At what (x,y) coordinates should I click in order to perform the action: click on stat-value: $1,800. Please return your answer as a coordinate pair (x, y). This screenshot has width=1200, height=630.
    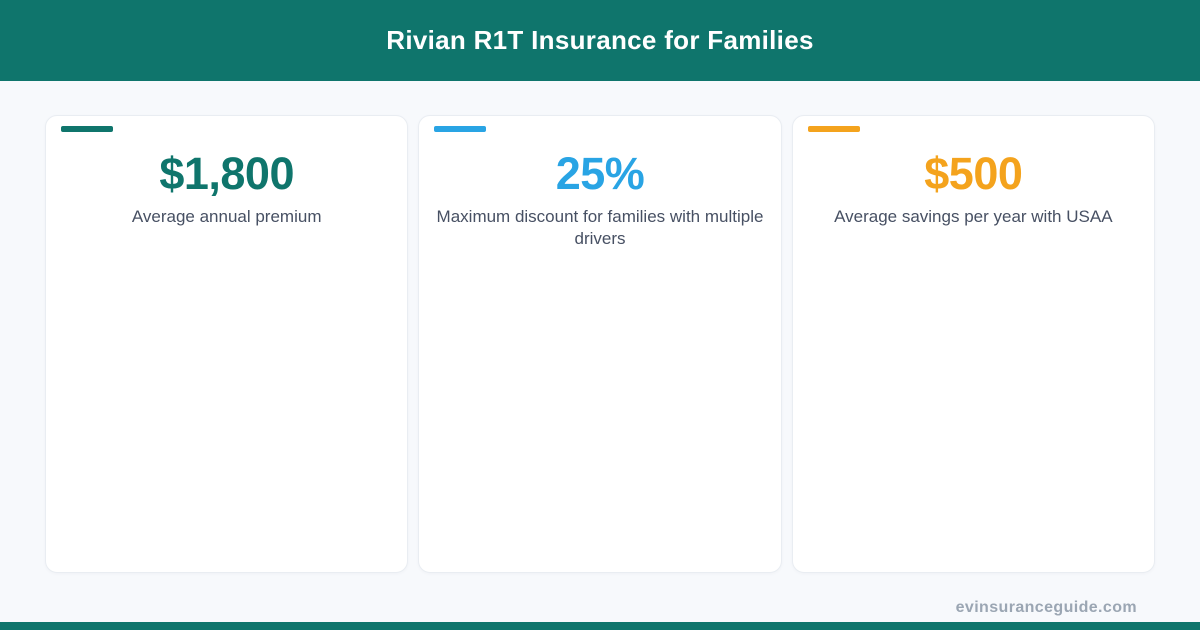
    Looking at the image, I should click on (226, 173).